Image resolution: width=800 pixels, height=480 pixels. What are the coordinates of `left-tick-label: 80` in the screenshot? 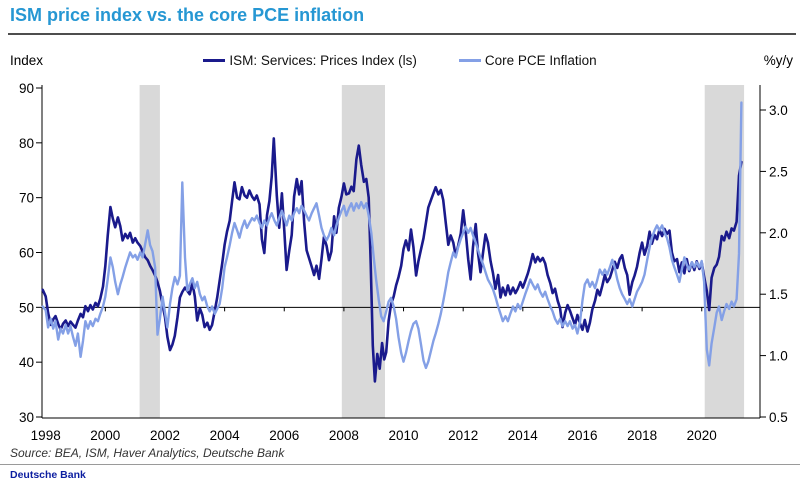 It's located at (26, 143).